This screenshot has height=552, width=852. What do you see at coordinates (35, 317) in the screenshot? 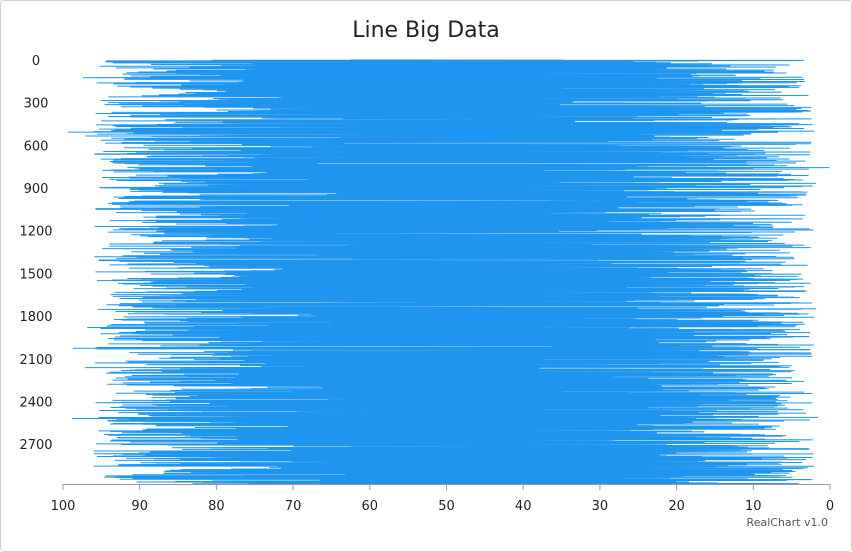
I see `y-tick-label: 1800` at bounding box center [35, 317].